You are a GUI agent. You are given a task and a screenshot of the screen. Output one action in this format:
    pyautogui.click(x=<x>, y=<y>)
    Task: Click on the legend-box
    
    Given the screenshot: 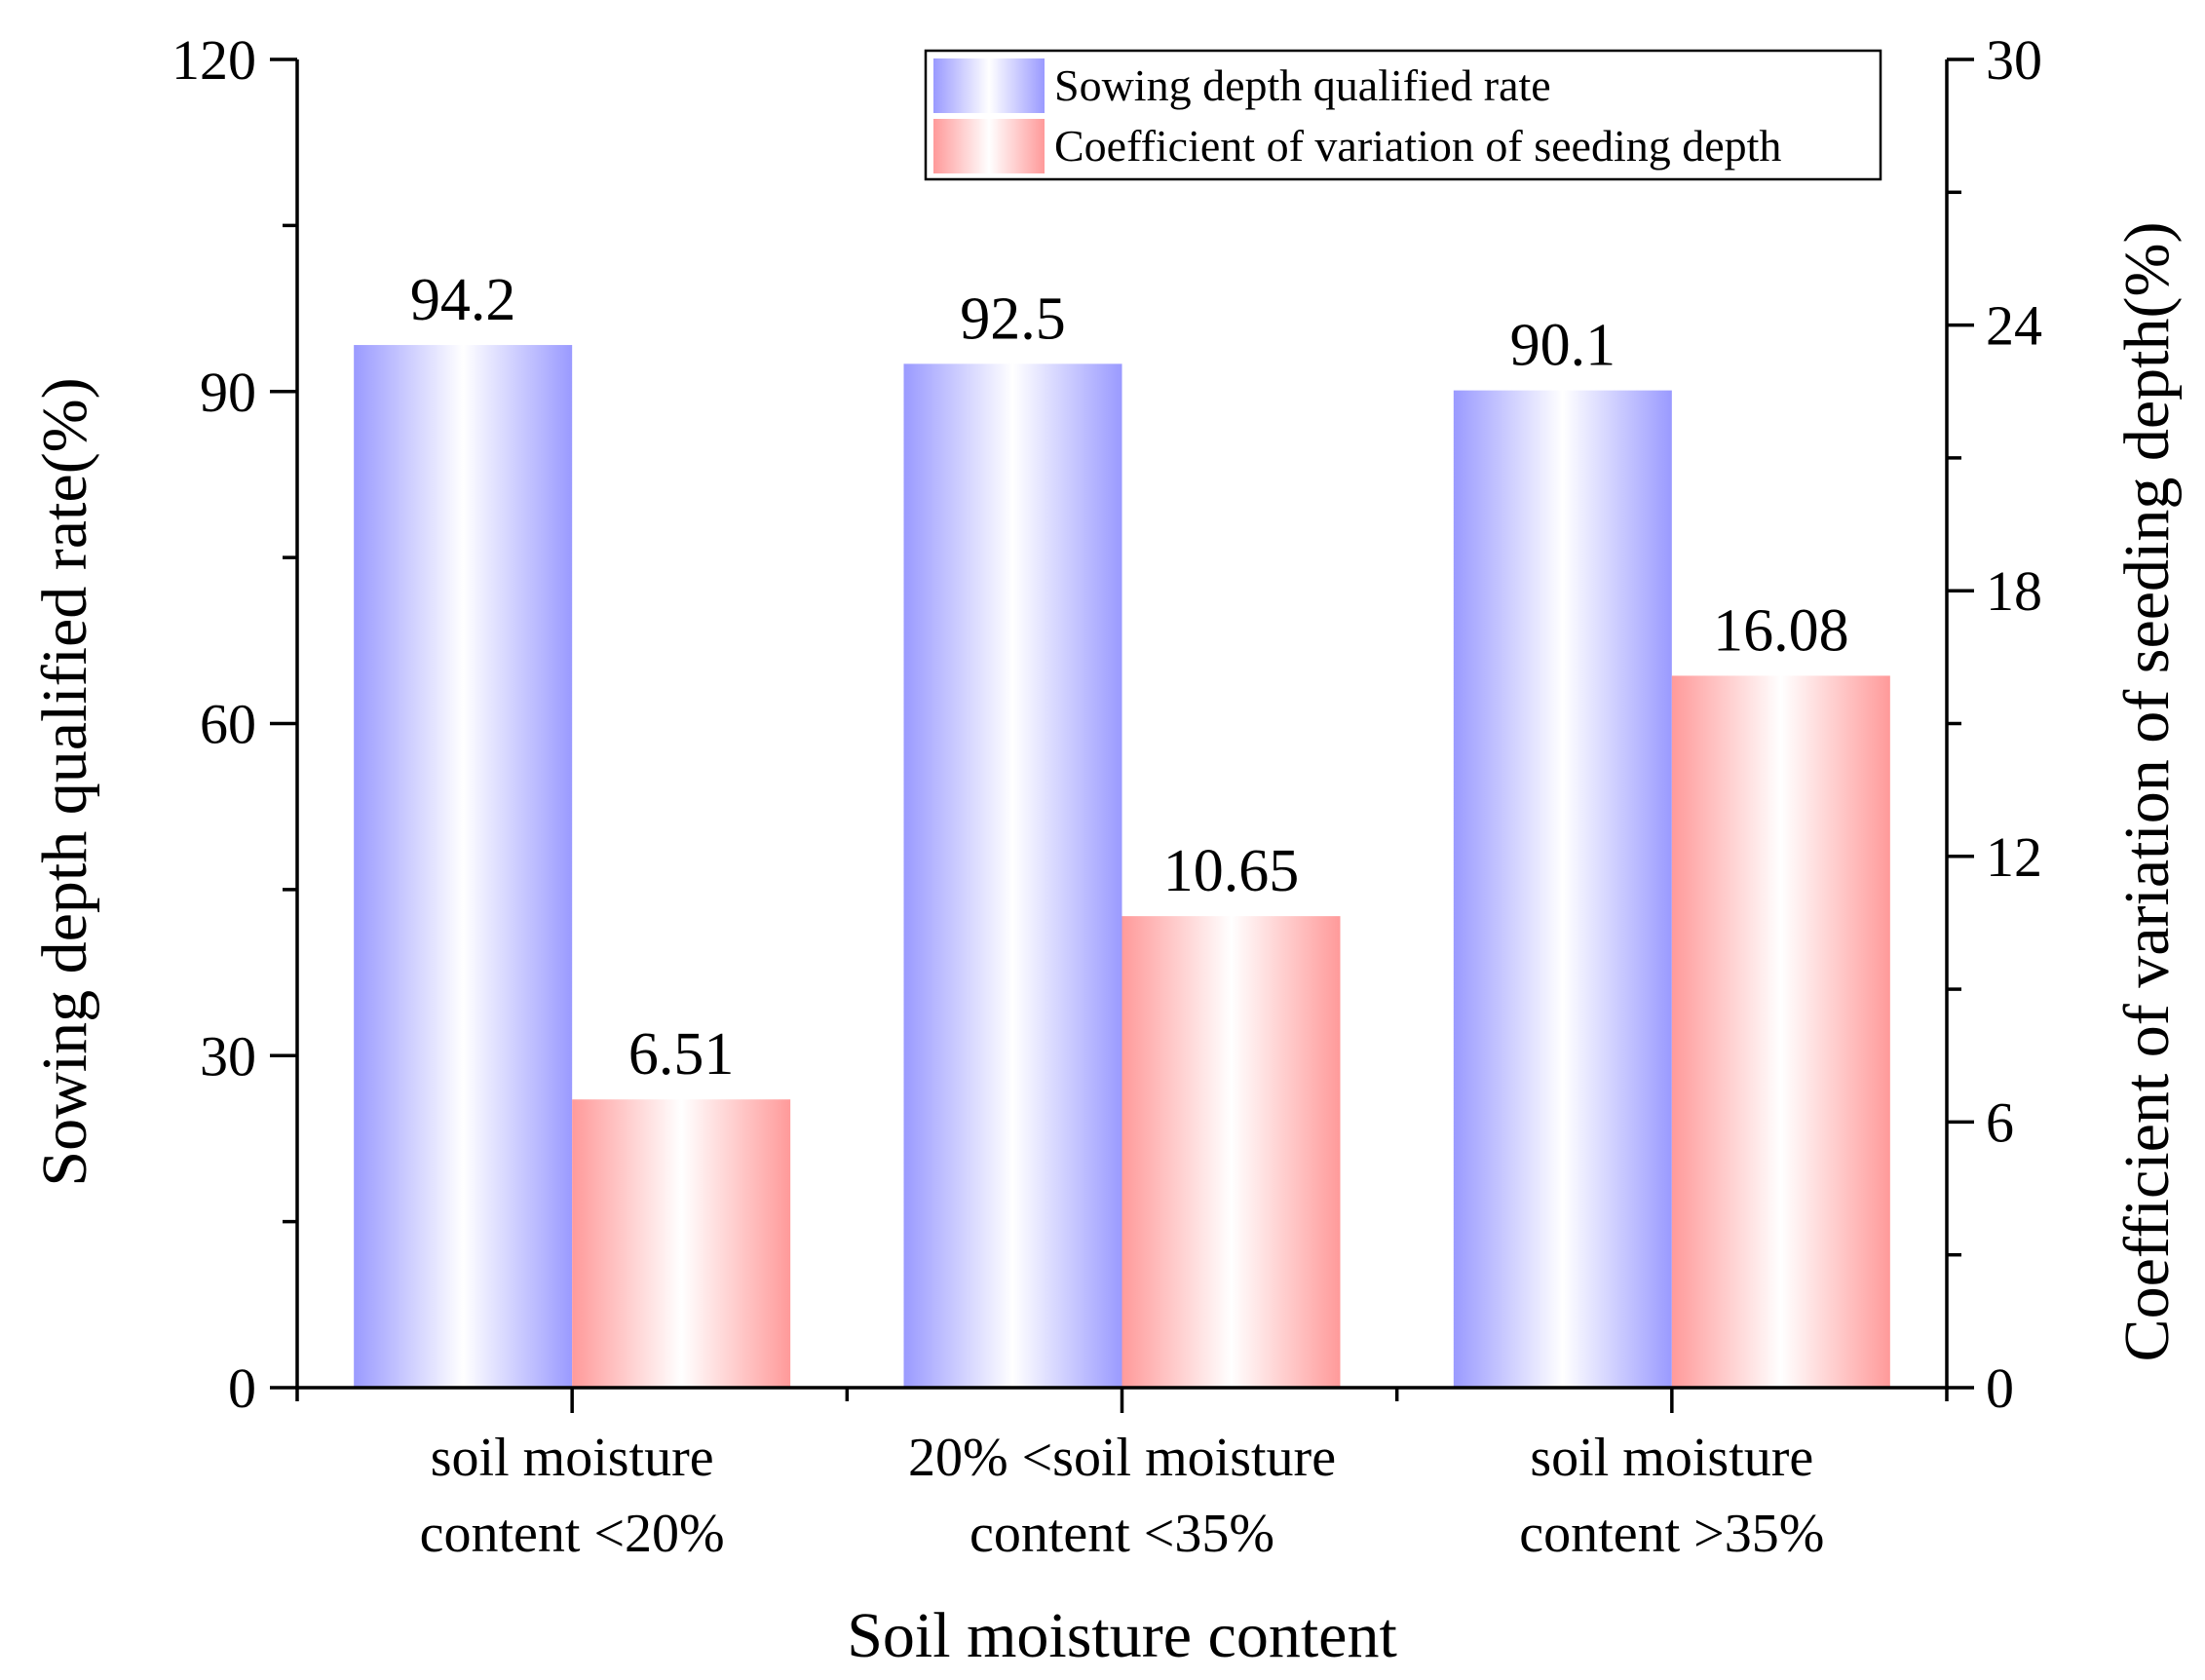 What is the action you would take?
    pyautogui.click(x=1403, y=115)
    